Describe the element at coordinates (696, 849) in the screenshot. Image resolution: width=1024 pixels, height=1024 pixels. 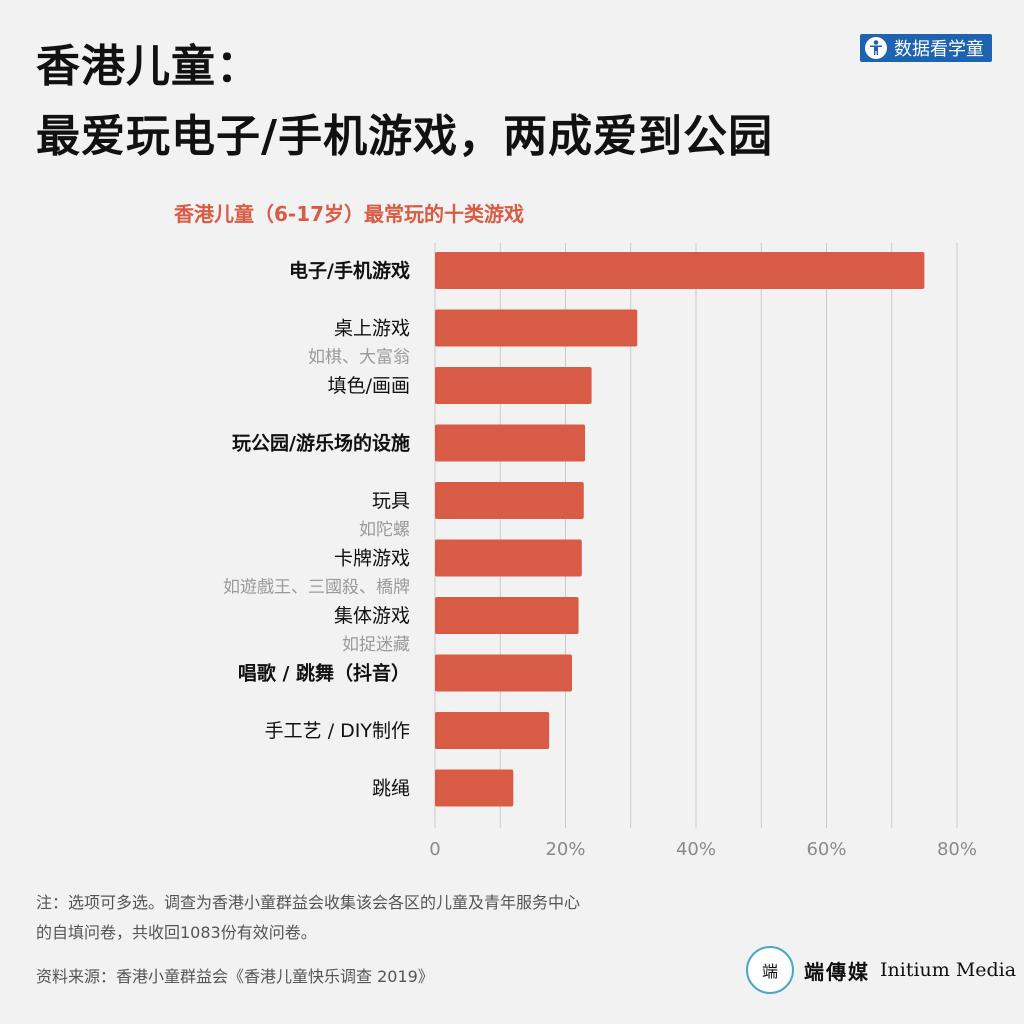
I see `x-tick-label: 40%` at that location.